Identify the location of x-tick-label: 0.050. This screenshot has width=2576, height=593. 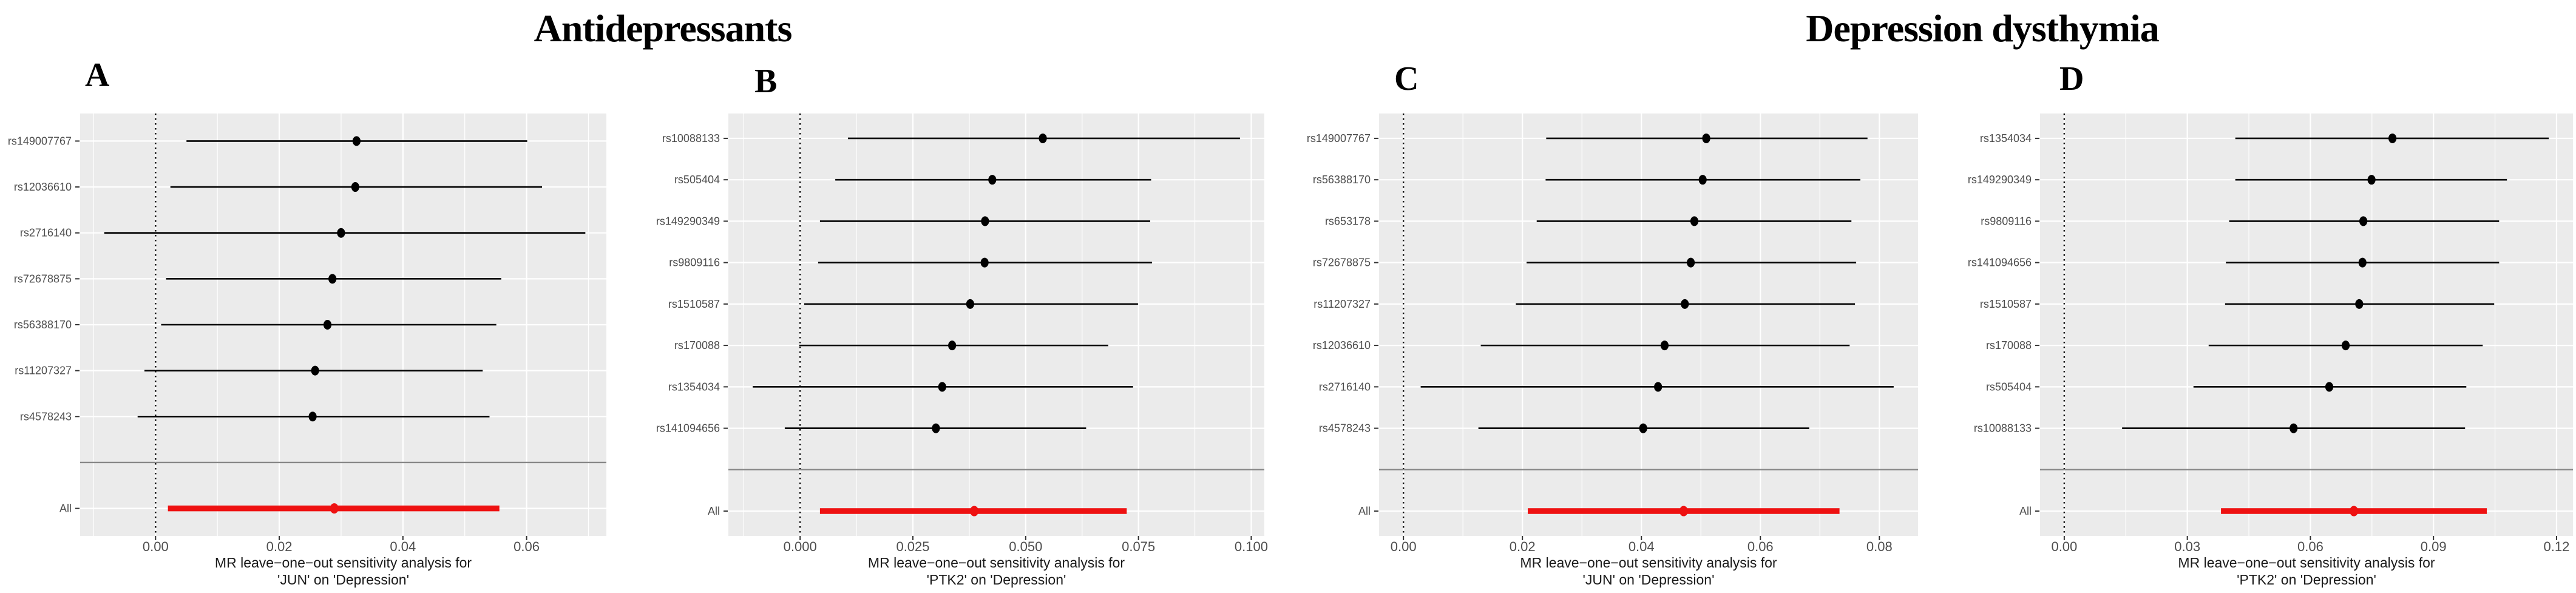
(1025, 546).